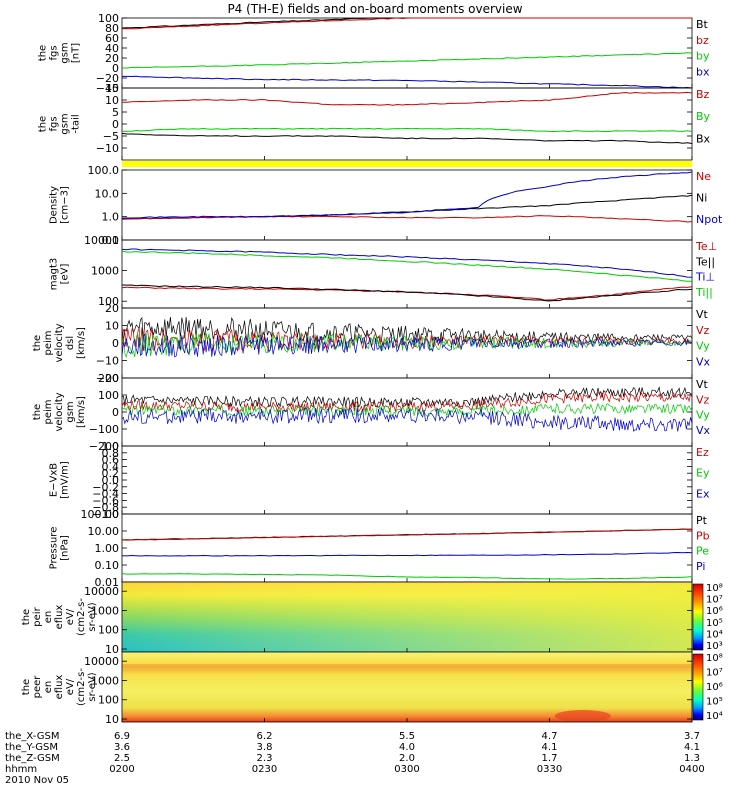 The width and height of the screenshot is (750, 800). What do you see at coordinates (37, 616) in the screenshot?
I see `y-axis-label-line: peir` at bounding box center [37, 616].